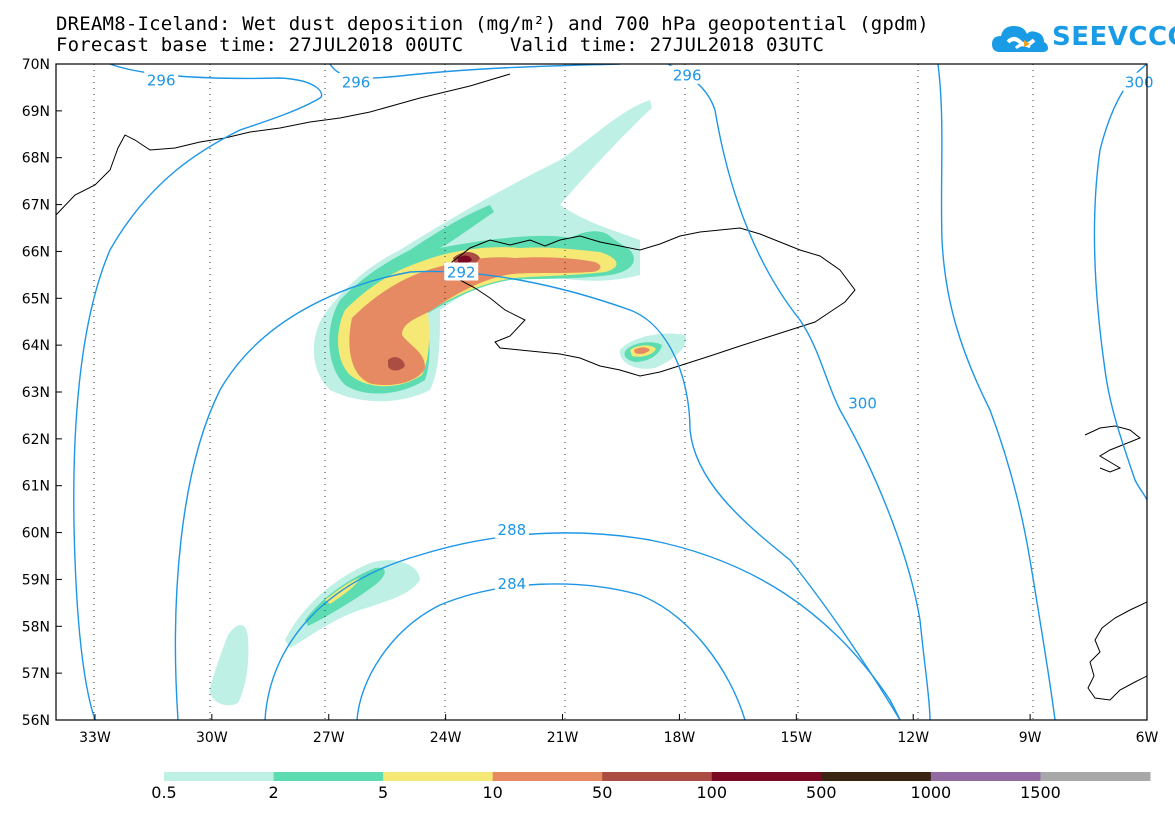  Describe the element at coordinates (36, 627) in the screenshot. I see `latitude-label: 58N` at that location.